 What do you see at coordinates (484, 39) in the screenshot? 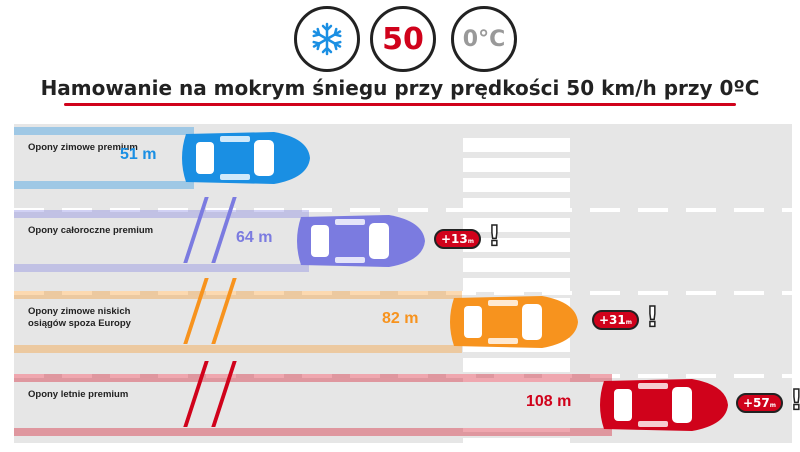
I see `temperature-badge: 0°C` at bounding box center [484, 39].